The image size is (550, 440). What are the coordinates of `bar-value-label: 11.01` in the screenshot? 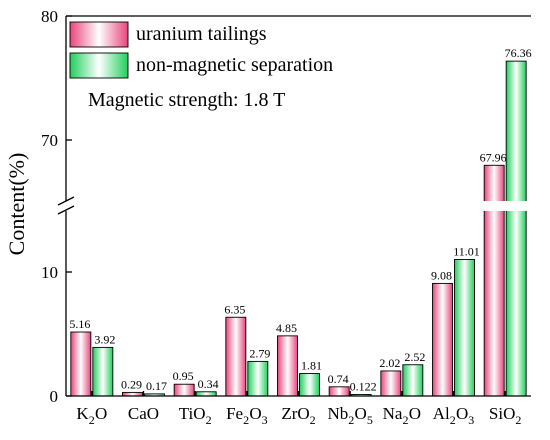 It's located at (466, 251).